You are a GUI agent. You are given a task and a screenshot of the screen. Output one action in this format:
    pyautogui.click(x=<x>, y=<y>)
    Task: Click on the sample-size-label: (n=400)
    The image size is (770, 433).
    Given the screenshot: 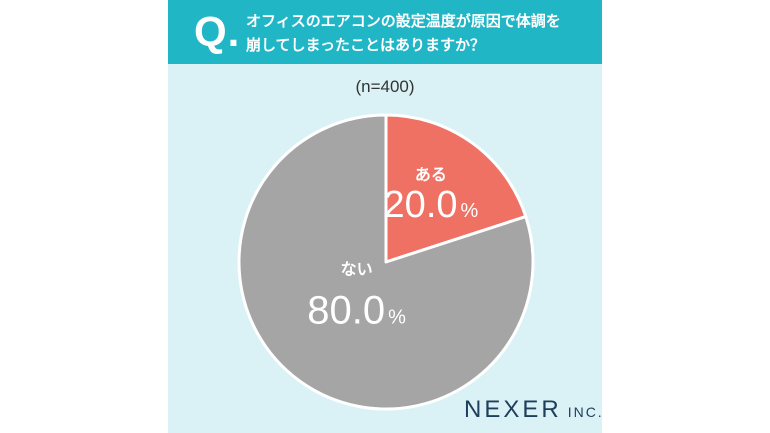 What is the action you would take?
    pyautogui.click(x=385, y=86)
    